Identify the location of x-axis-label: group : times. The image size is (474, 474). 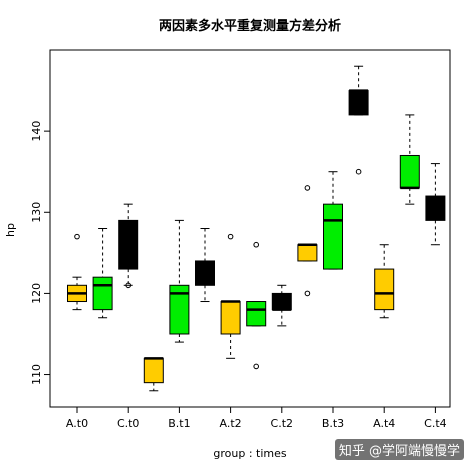
(249, 453).